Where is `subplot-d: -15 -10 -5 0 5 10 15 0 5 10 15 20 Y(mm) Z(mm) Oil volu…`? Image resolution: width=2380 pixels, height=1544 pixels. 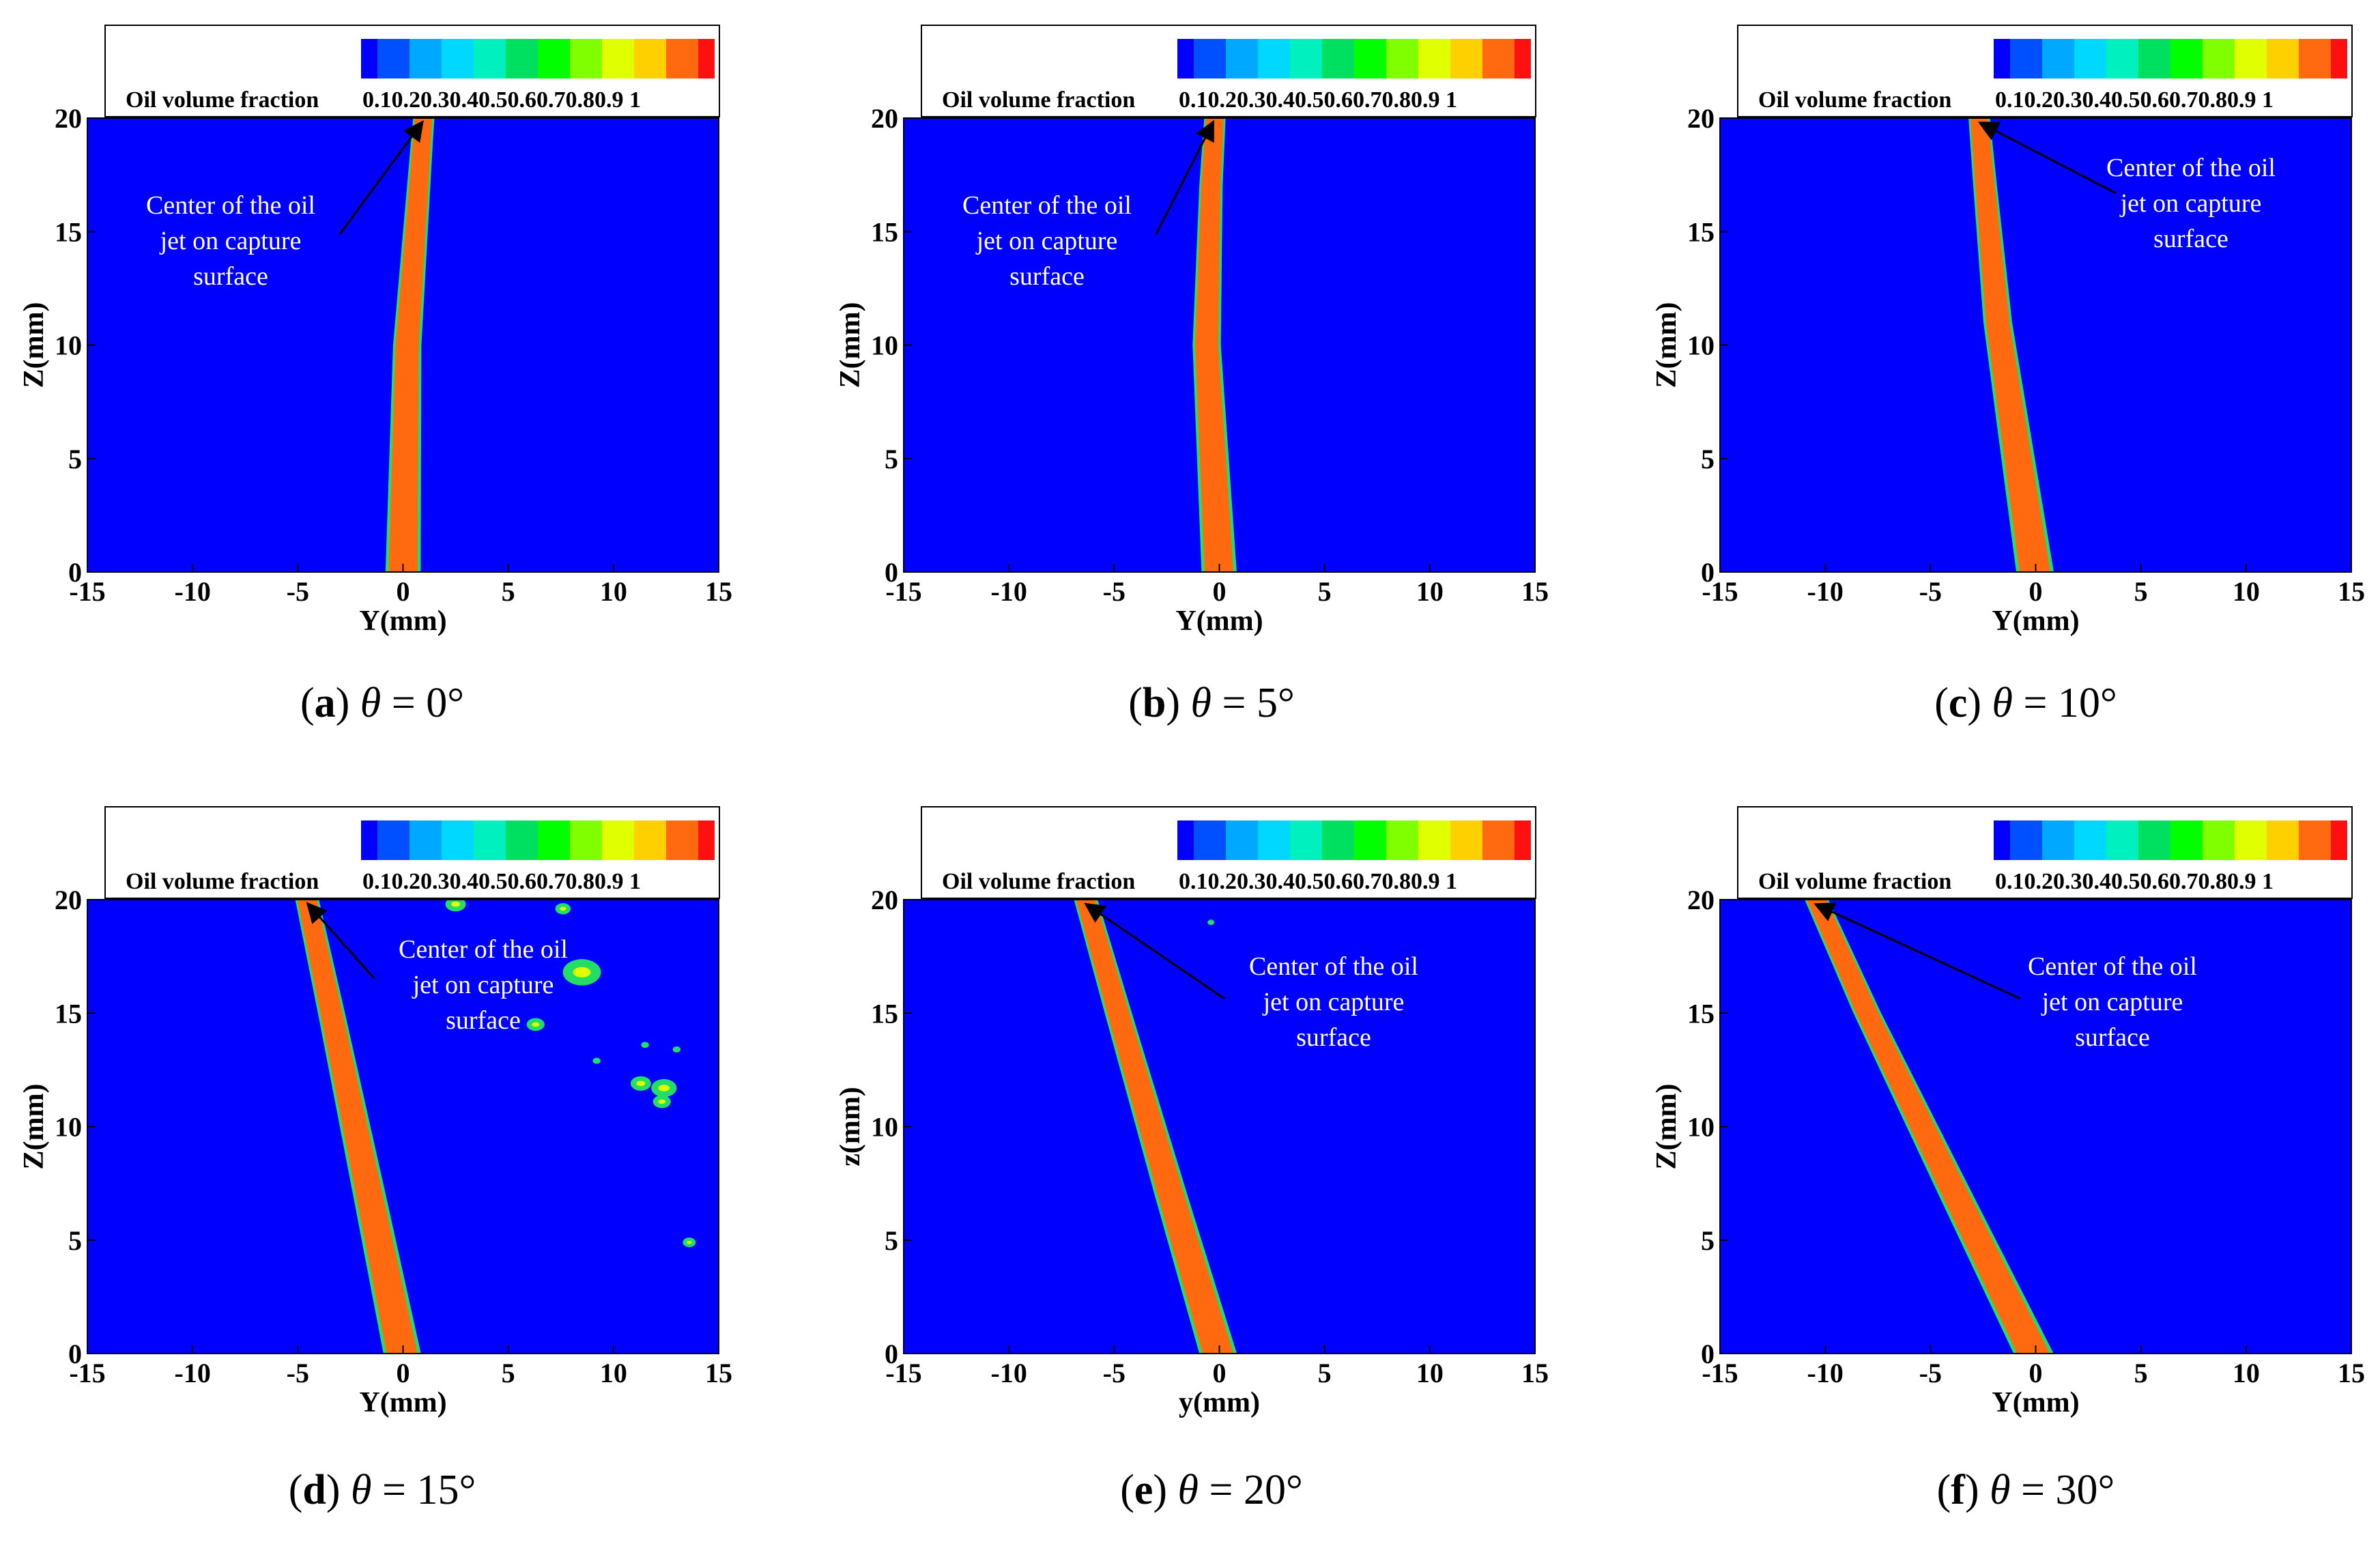 subplot-d: -15 -10 -5 0 5 10 15 0 5 10 15 20 Y(mm) Z(mm) Oil volu… is located at coordinates (375, 1160).